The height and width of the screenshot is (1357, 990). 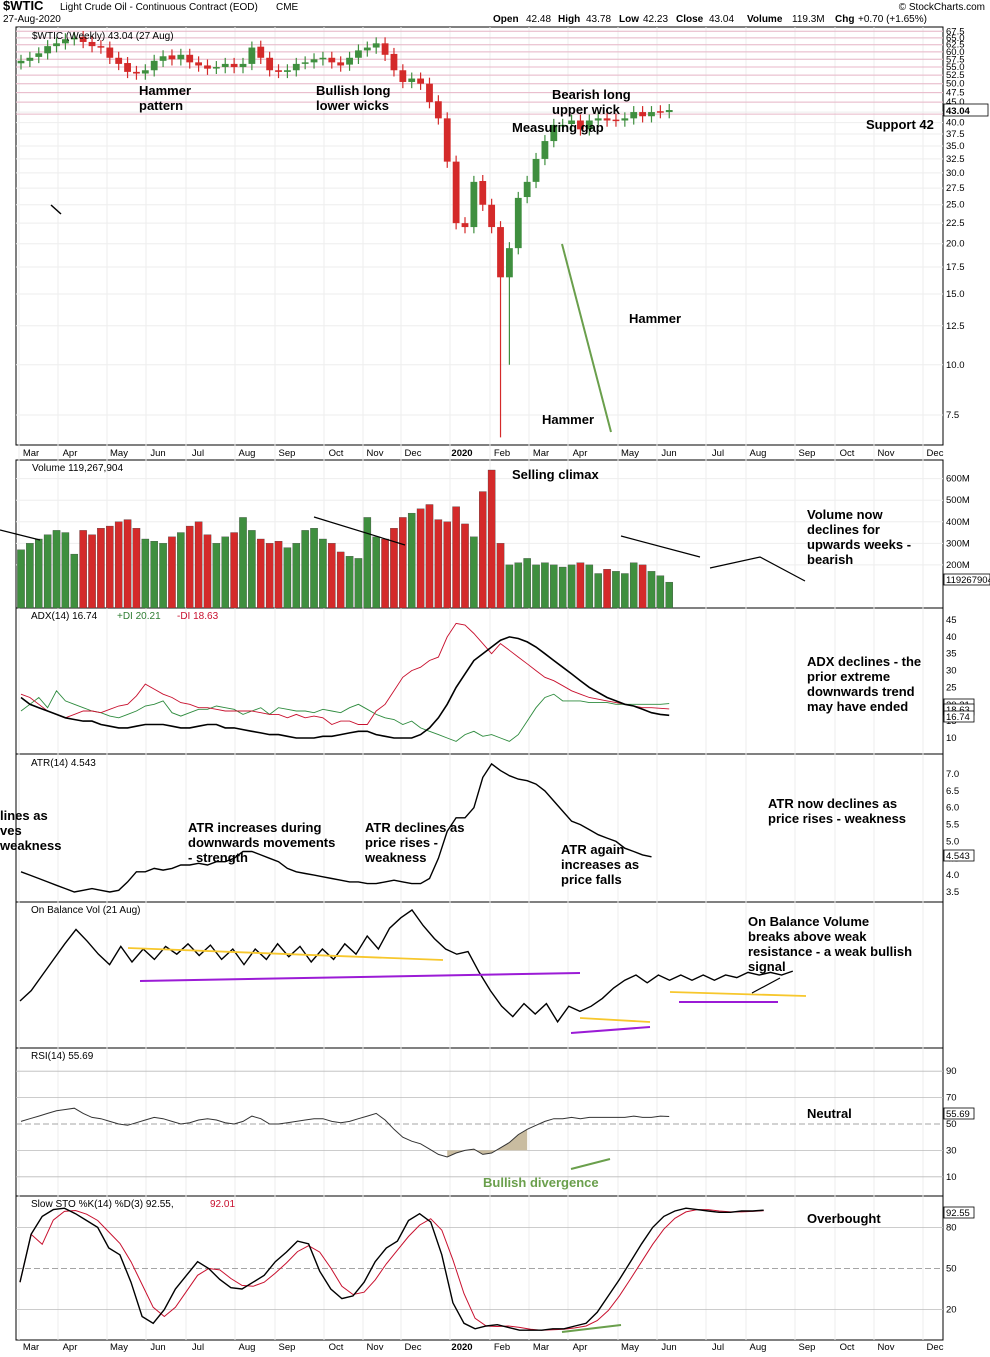 What do you see at coordinates (580, 1347) in the screenshot?
I see `month-label: Apr` at bounding box center [580, 1347].